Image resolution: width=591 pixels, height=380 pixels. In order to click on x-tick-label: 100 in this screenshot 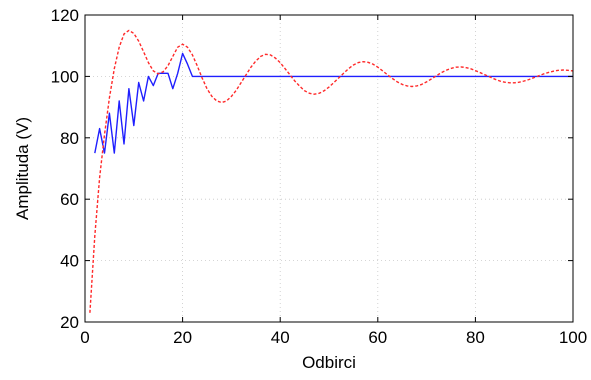, I will do `click(573, 337)`.